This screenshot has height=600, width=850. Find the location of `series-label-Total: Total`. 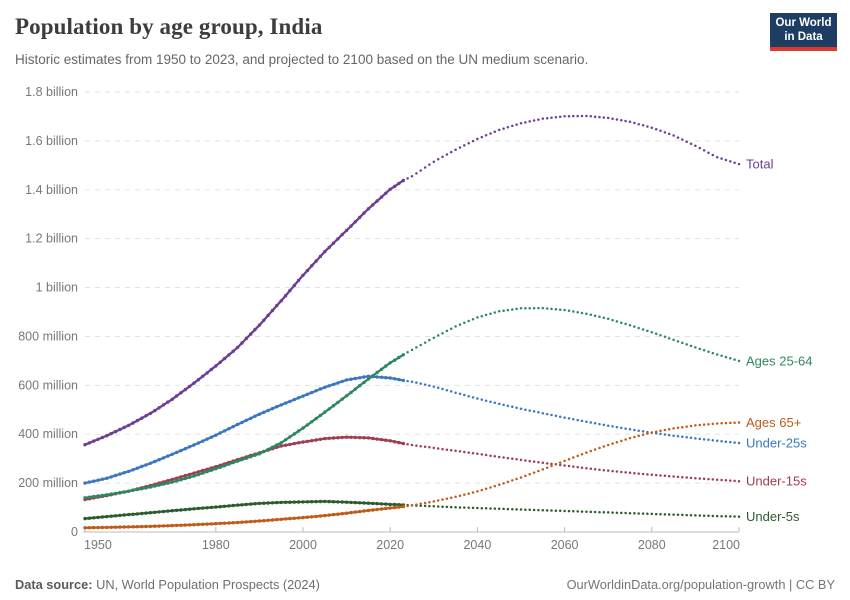

series-label-Total: Total is located at coordinates (760, 164).